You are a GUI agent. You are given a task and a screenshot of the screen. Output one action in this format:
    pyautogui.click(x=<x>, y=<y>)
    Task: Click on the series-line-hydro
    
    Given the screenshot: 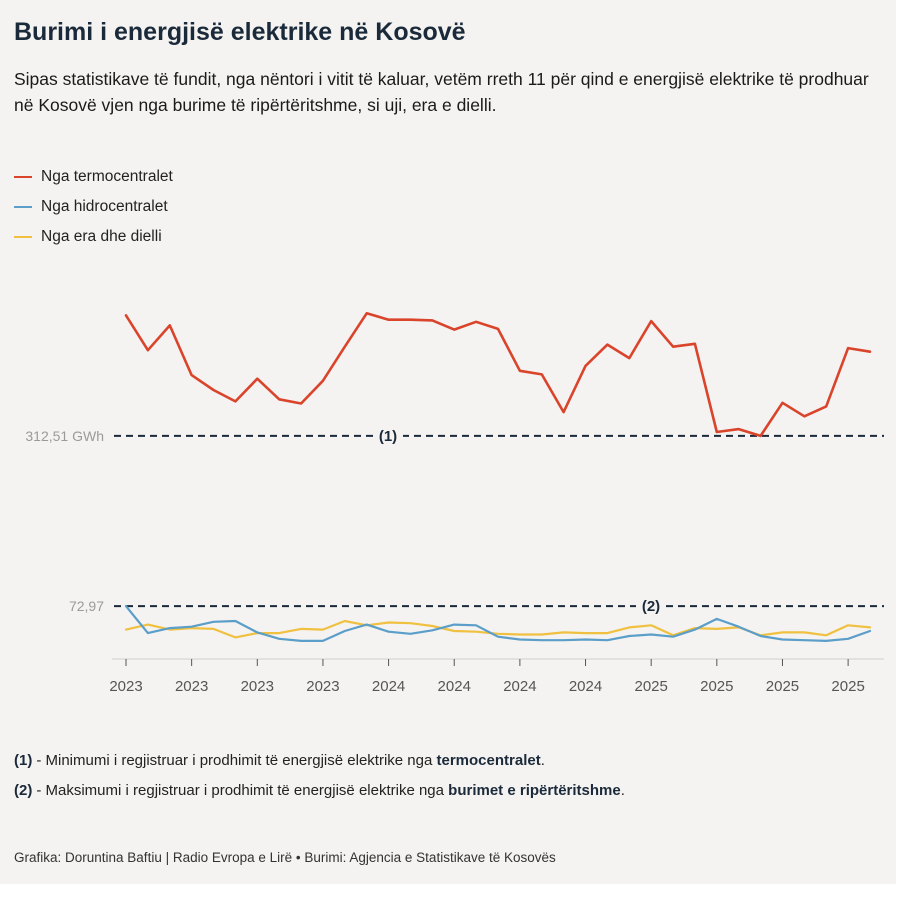 What is the action you would take?
    pyautogui.click(x=498, y=623)
    